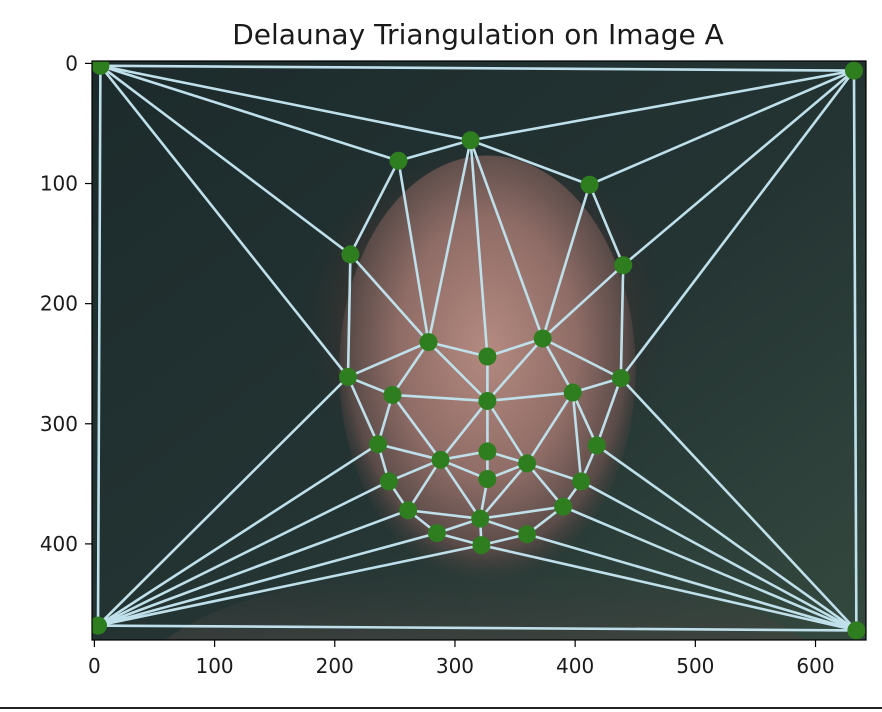 This screenshot has width=882, height=712. Describe the element at coordinates (214, 666) in the screenshot. I see `x-tick-label: 100` at that location.